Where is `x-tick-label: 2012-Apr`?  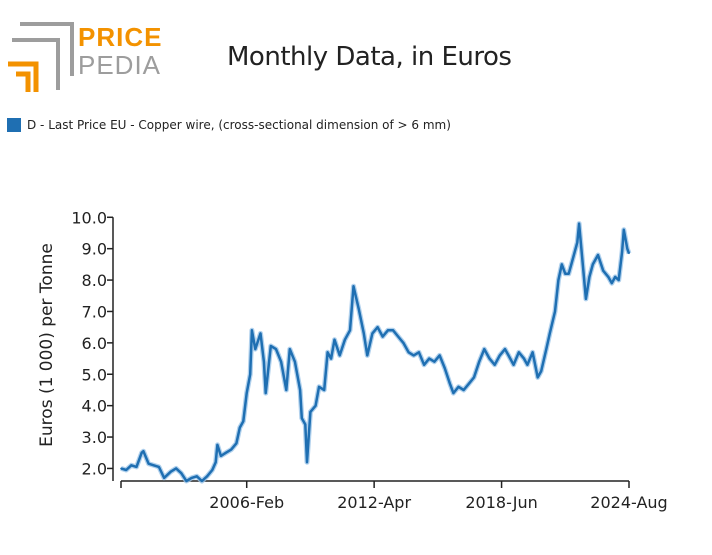
x-tick-label: 2012-Apr is located at coordinates (374, 502).